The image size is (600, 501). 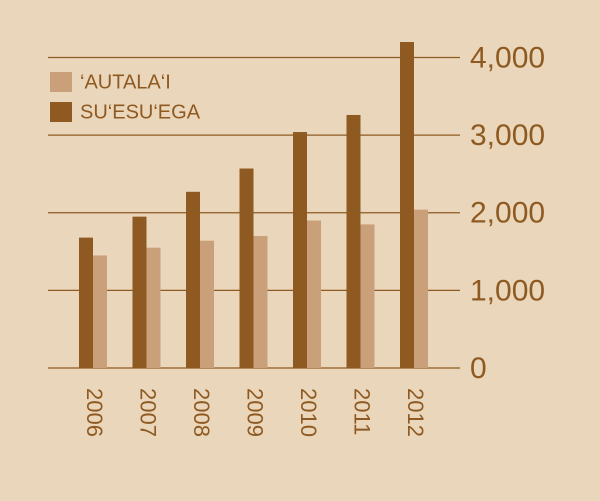 What do you see at coordinates (507, 57) in the screenshot?
I see `y-tick-label: 4,000` at bounding box center [507, 57].